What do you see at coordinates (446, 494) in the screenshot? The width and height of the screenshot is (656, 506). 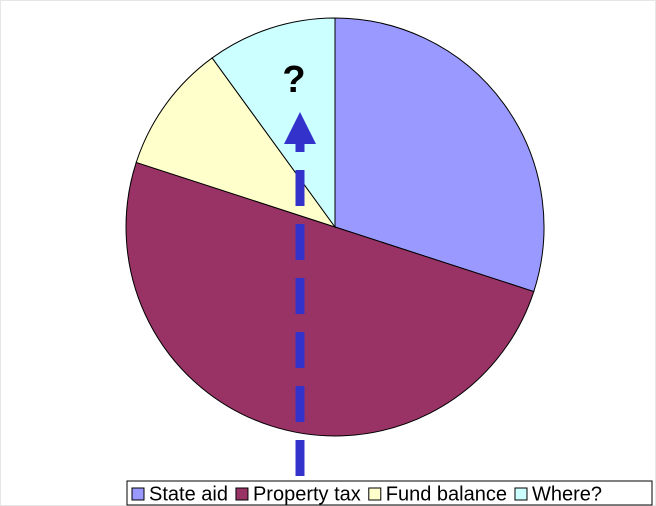 I see `legend-label: Fund balance` at bounding box center [446, 494].